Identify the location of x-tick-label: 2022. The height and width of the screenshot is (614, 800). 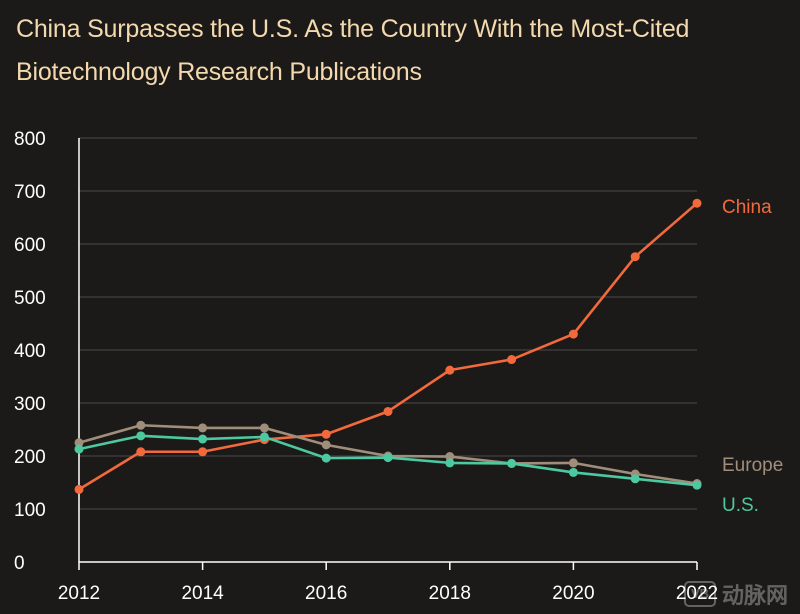
(697, 593).